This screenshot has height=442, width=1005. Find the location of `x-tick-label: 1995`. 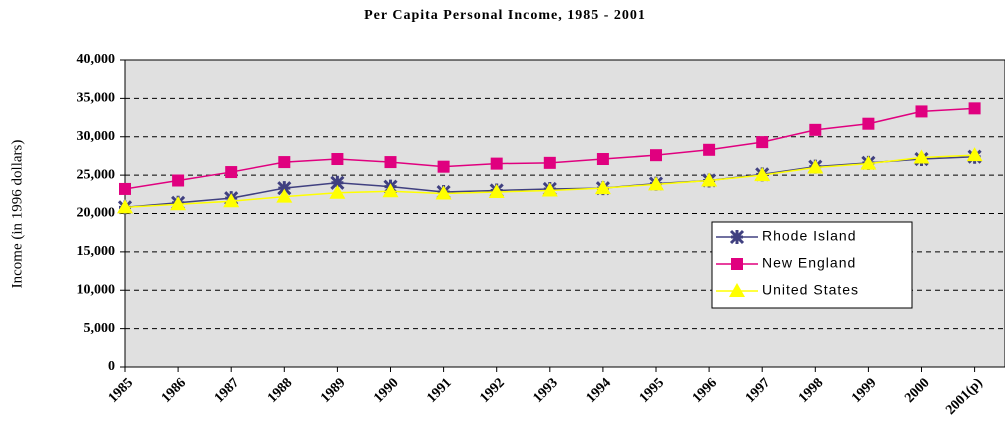

x-tick-label: 1995 is located at coordinates (652, 390).